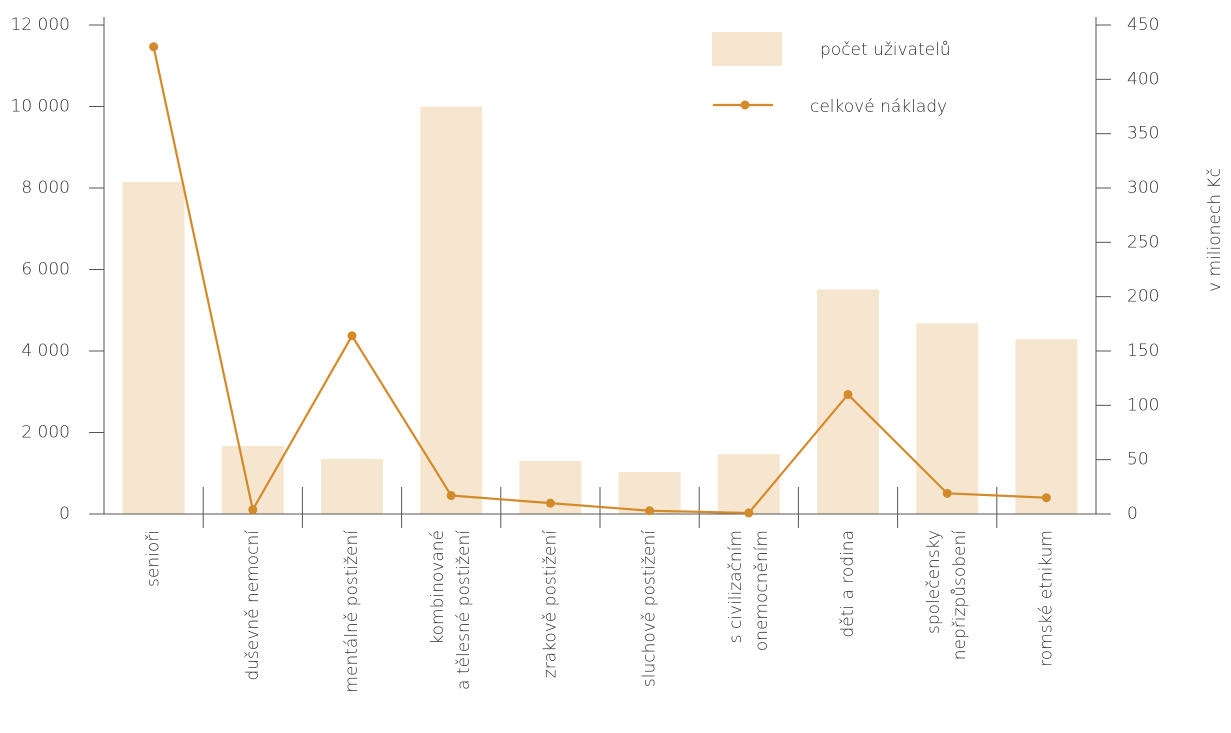 The height and width of the screenshot is (733, 1231). Describe the element at coordinates (745, 105) in the screenshot. I see `legend-marker` at that location.